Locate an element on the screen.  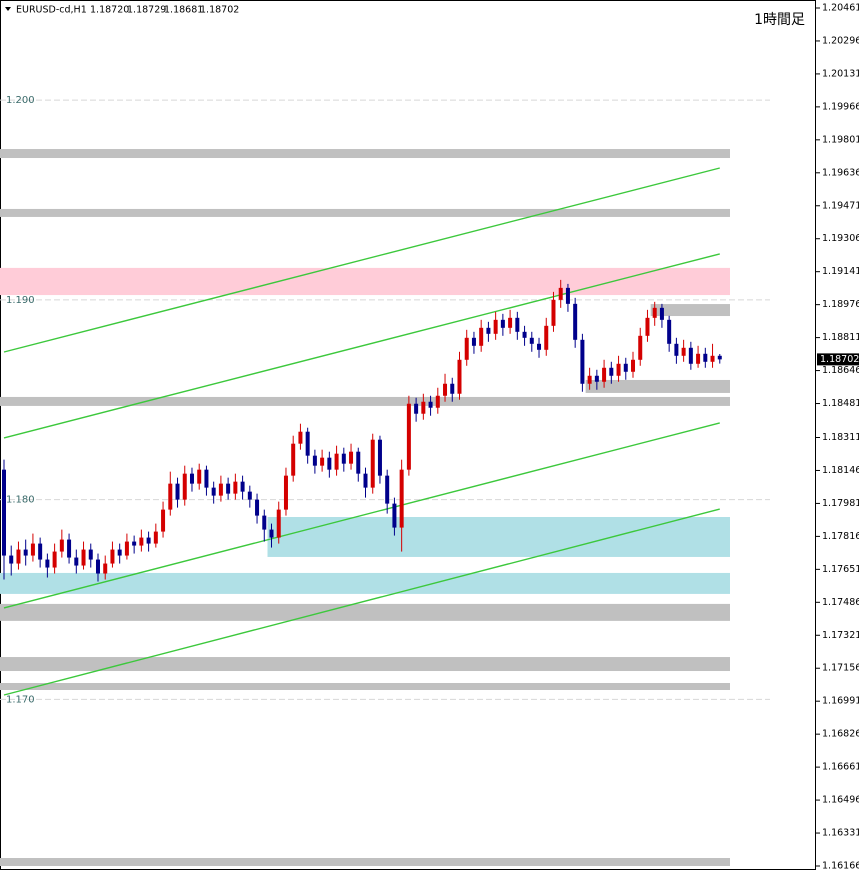
level-label: 1.200 is located at coordinates (20, 100).